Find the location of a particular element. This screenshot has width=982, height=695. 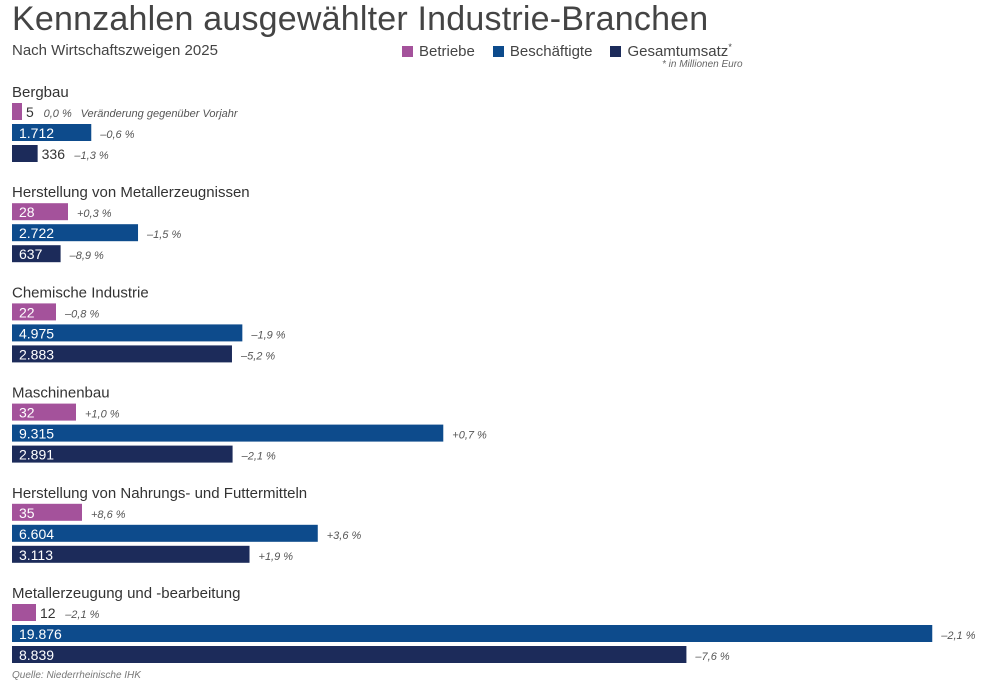

legend-item-beschaeftigte: Beschäftigte is located at coordinates (542, 51).